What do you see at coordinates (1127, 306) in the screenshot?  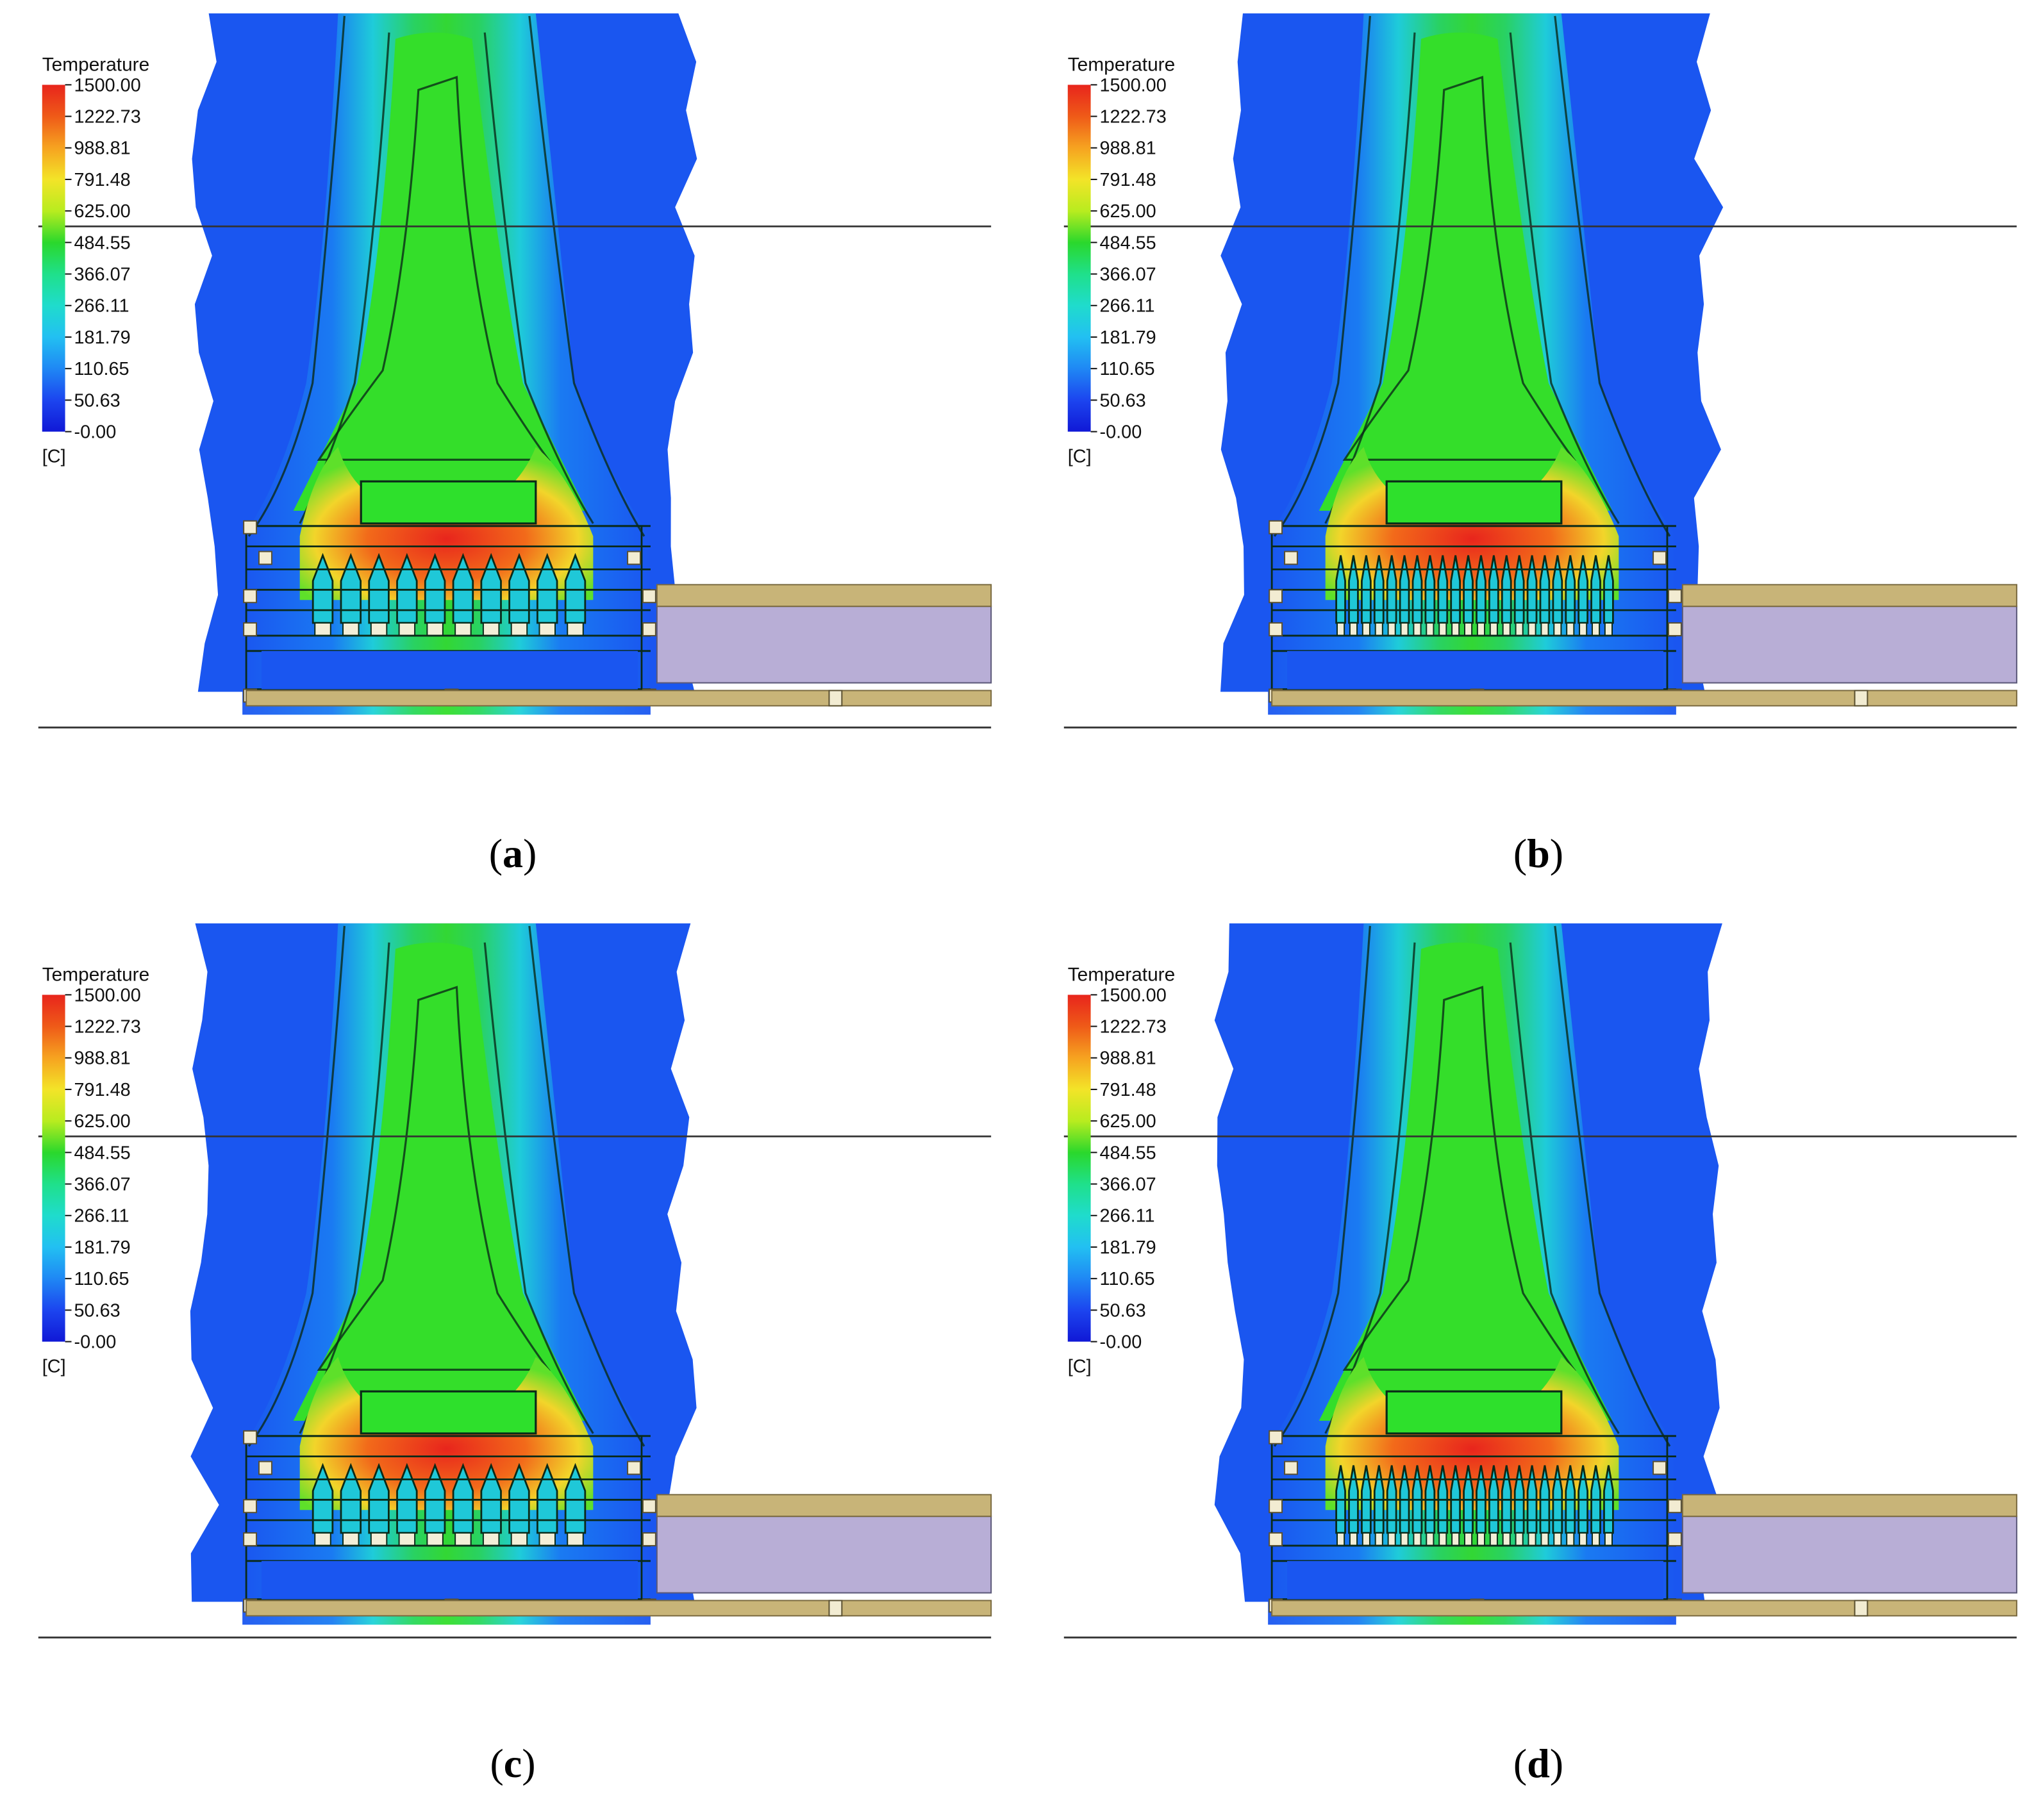 I see `legend-tick-label: 266.11` at bounding box center [1127, 306].